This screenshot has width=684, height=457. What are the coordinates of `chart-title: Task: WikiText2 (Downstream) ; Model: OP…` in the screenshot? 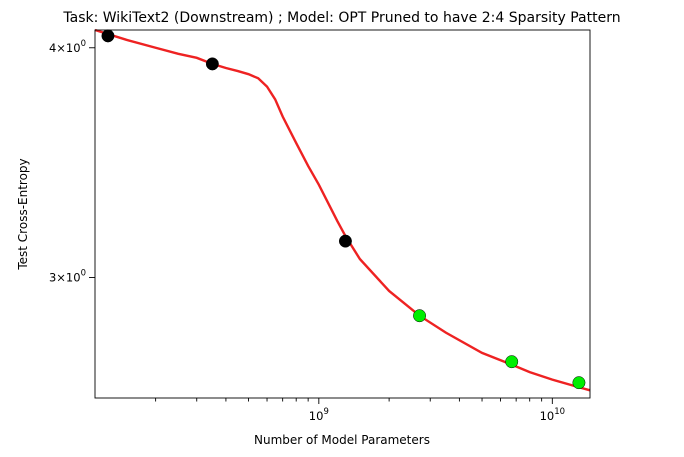 It's located at (341, 18).